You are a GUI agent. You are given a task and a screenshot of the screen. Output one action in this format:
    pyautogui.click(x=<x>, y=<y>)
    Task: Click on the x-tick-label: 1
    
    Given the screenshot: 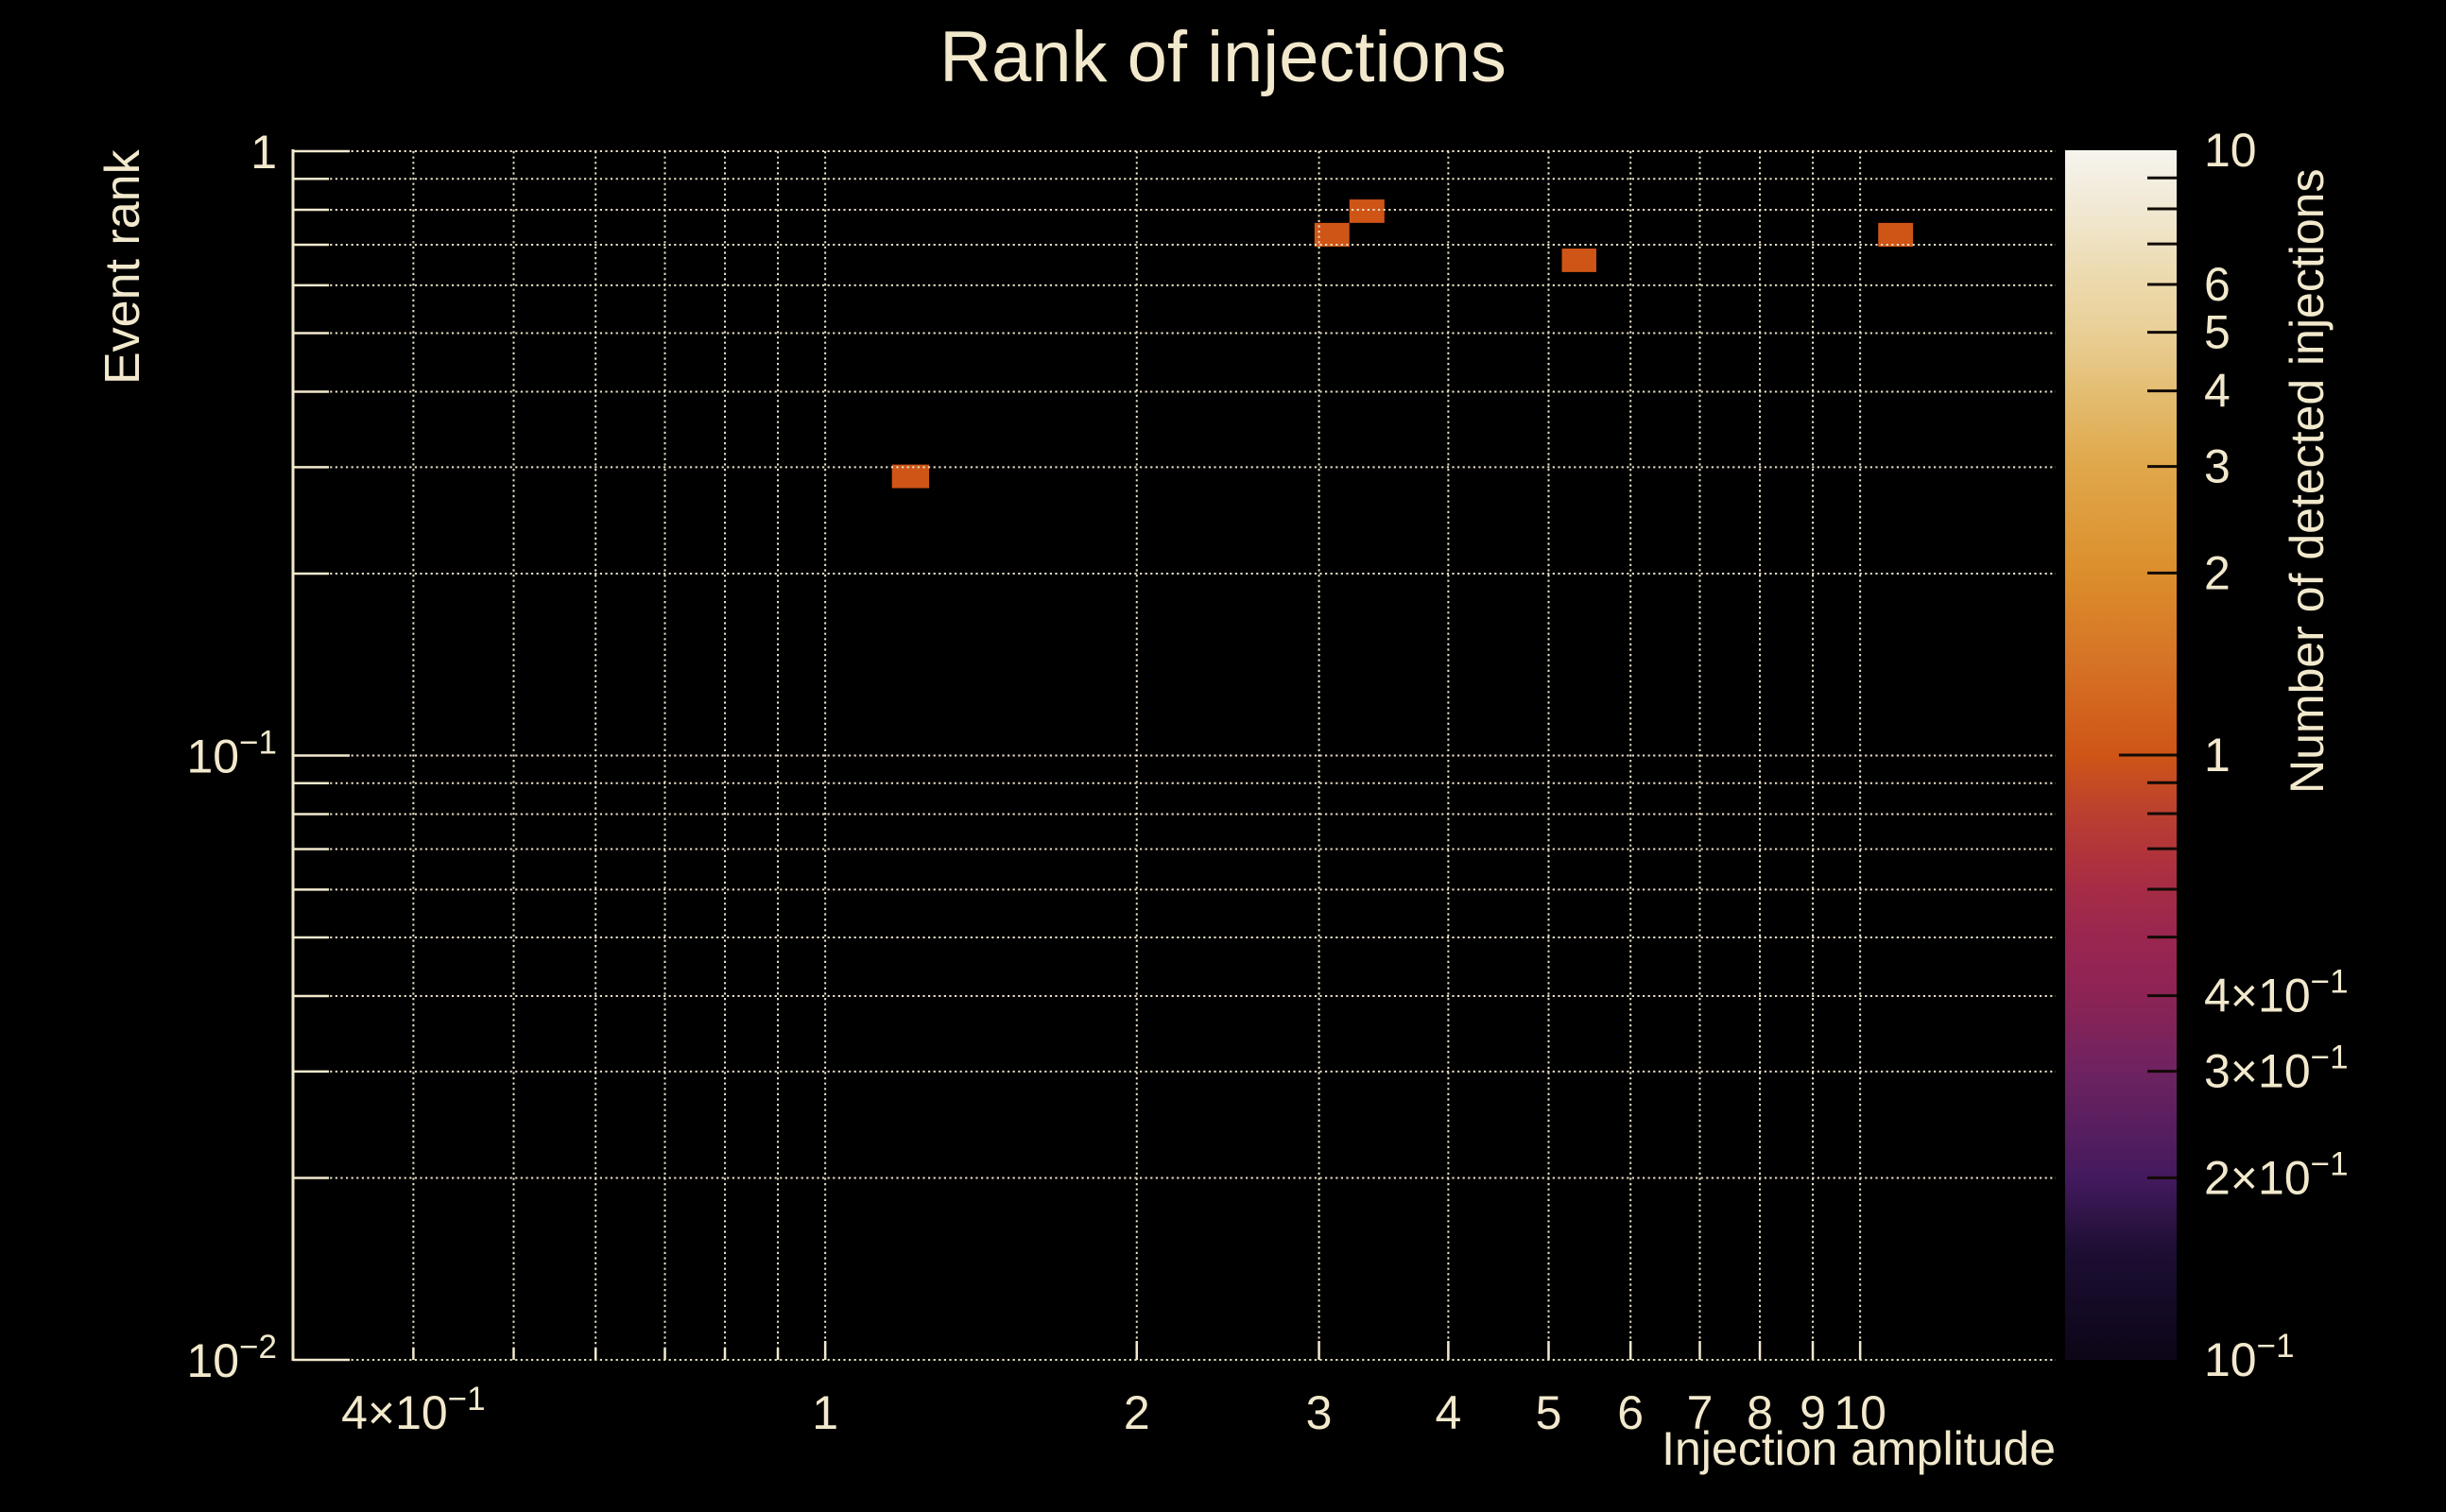 What is the action you would take?
    pyautogui.click(x=825, y=1412)
    